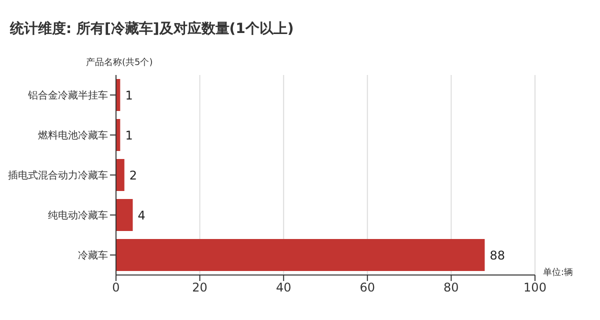 Image resolution: width=600 pixels, height=320 pixels. Describe the element at coordinates (558, 272) in the screenshot. I see `x-axis-title: 单位:辆` at that location.